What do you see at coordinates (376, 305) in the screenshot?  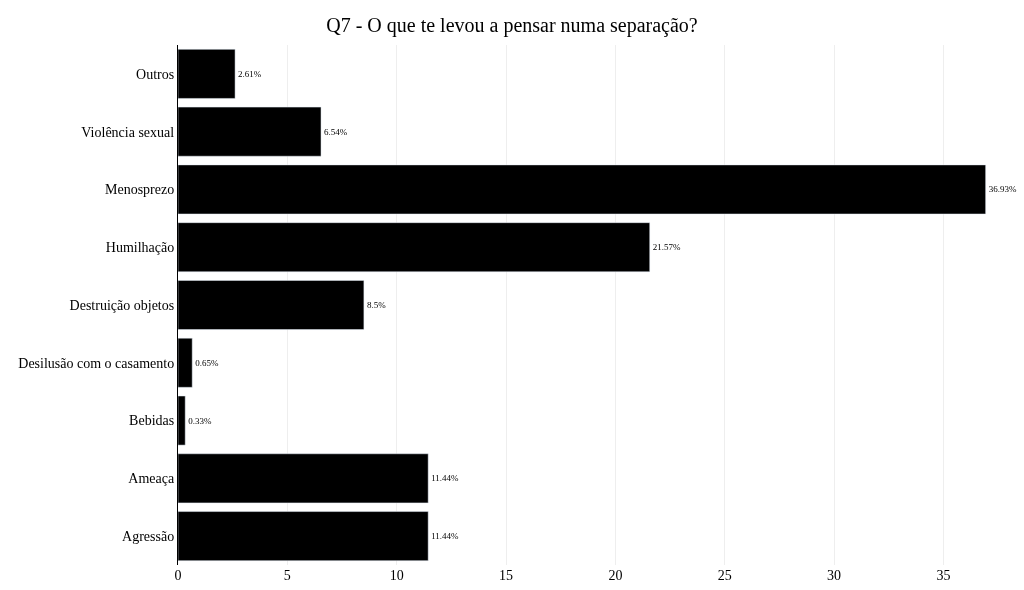 I see `data-label: 8.5%` at bounding box center [376, 305].